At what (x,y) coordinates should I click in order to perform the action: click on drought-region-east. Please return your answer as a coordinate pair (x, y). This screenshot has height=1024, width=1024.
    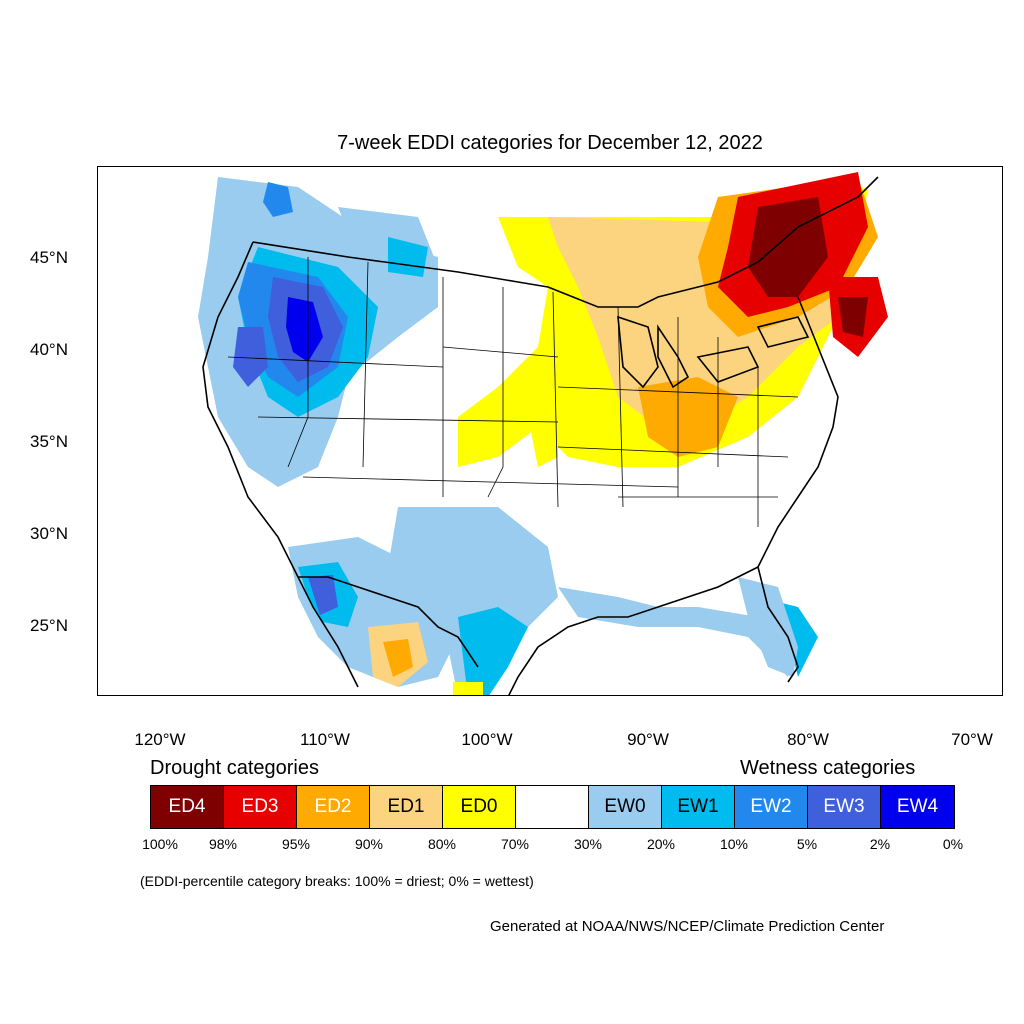
    Looking at the image, I should click on (673, 319).